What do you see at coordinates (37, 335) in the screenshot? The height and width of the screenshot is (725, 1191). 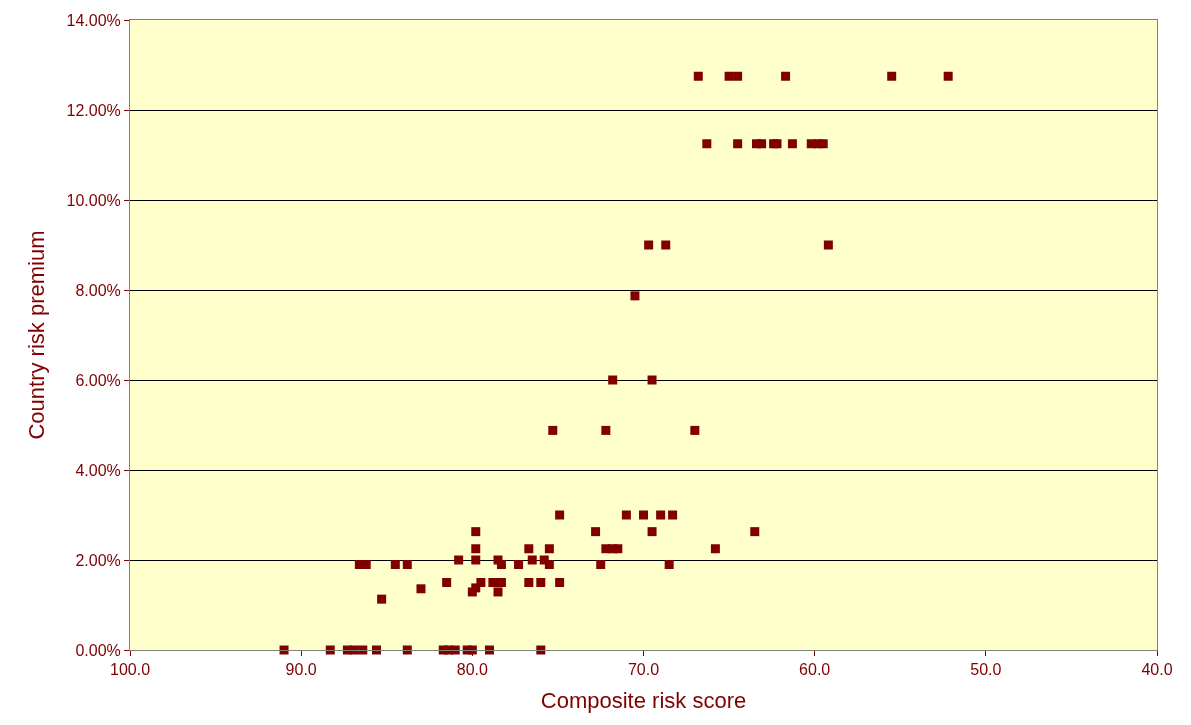 I see `y-axis-title: Country risk premium` at bounding box center [37, 335].